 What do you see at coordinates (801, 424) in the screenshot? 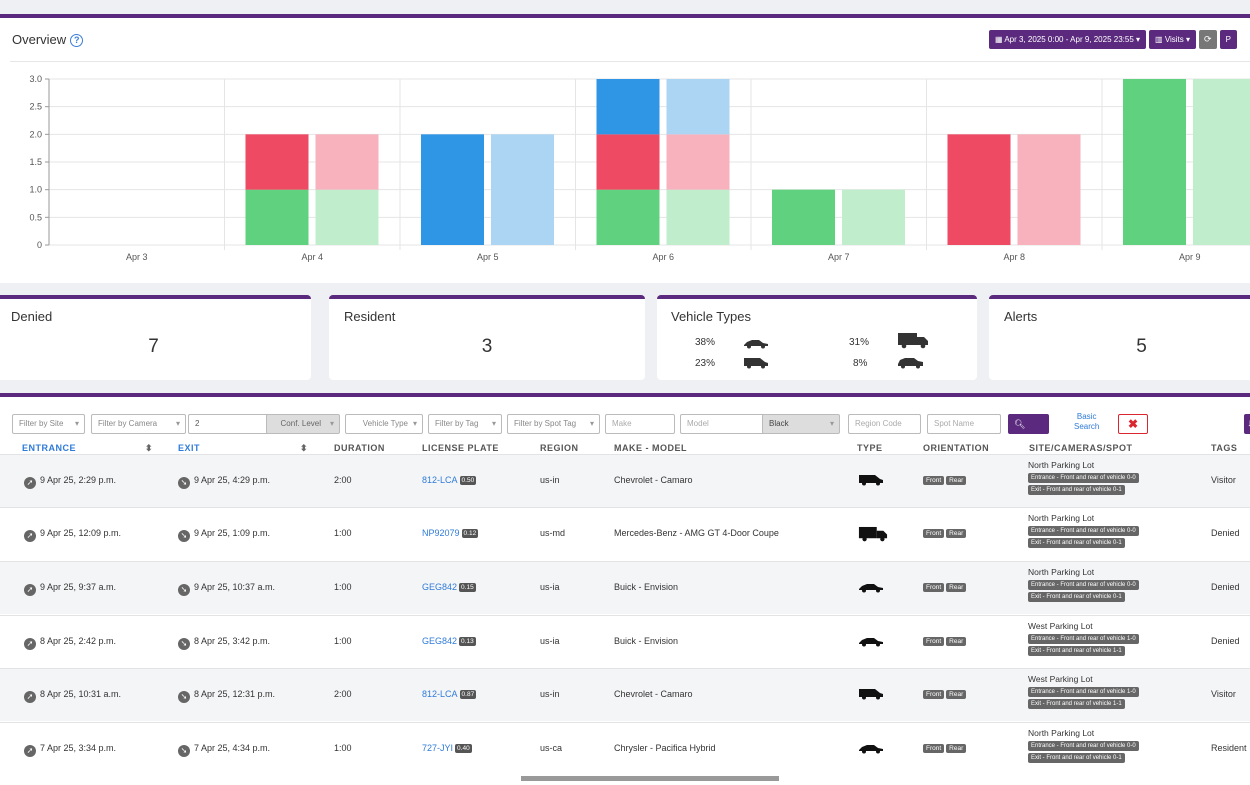
I see `filter-color: Black` at bounding box center [801, 424].